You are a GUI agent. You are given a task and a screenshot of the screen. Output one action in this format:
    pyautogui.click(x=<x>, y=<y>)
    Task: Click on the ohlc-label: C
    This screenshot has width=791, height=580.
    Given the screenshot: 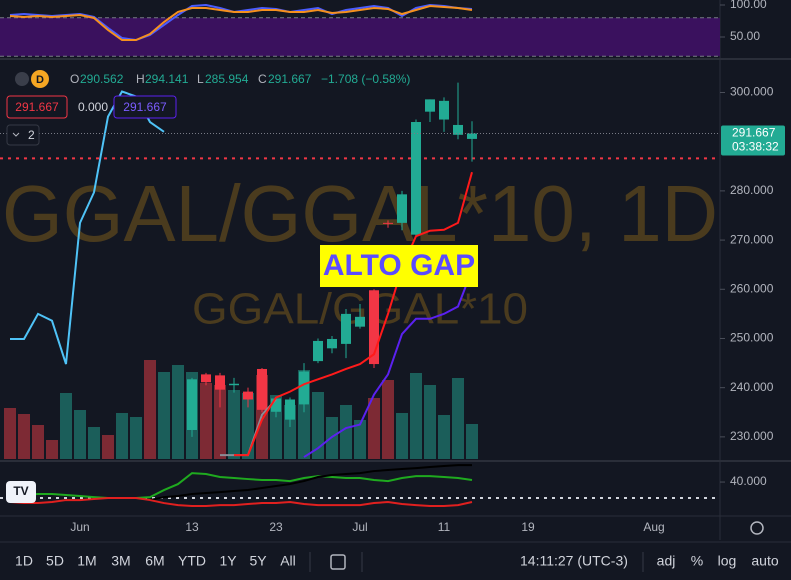 What is the action you would take?
    pyautogui.click(x=262, y=79)
    